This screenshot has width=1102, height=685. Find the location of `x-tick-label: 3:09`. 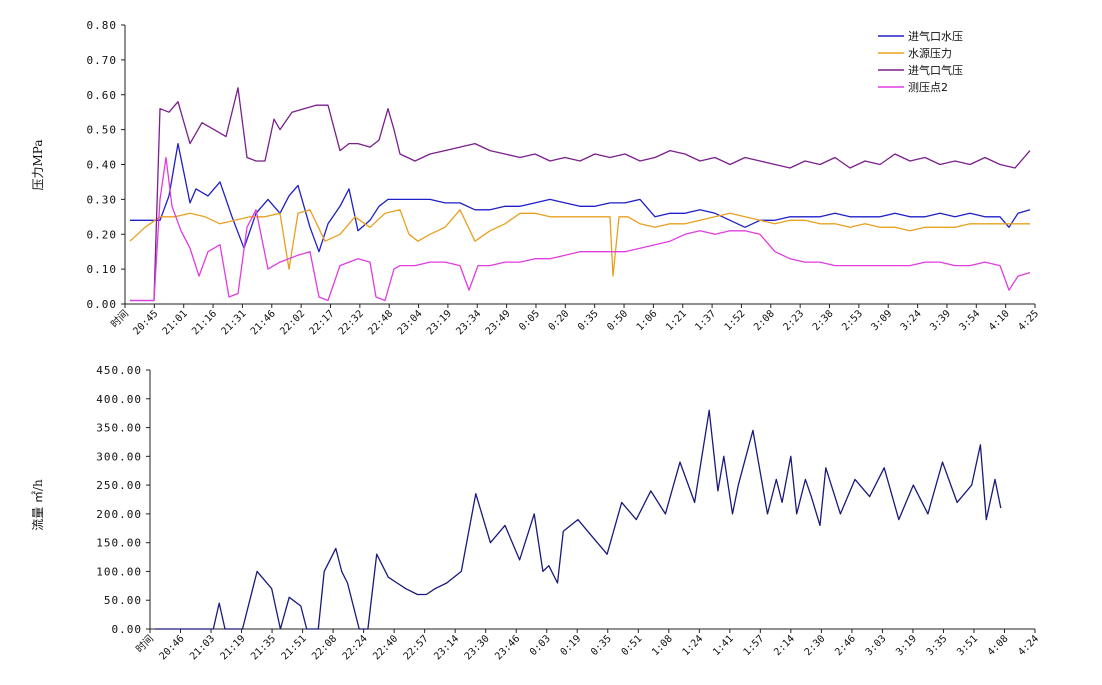

x-tick-label: 3:09 is located at coordinates (882, 320).